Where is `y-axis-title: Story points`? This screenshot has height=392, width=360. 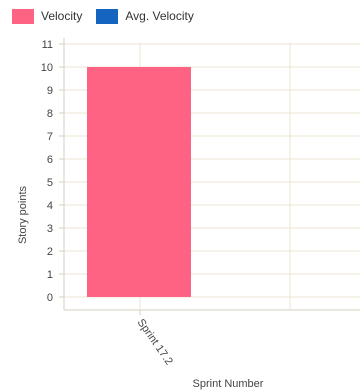 y-axis-title: Story points is located at coordinates (23, 214).